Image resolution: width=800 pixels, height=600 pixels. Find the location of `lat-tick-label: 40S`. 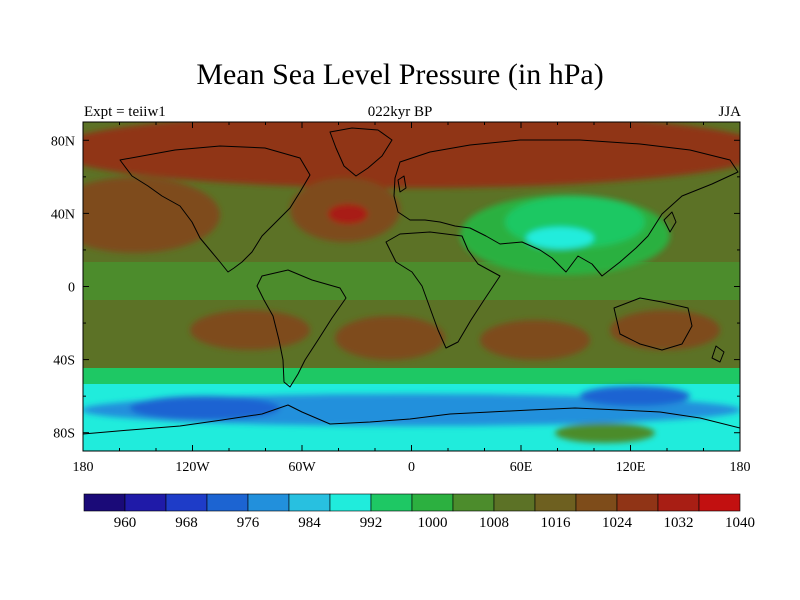

lat-tick-label: 40S is located at coordinates (64, 361).